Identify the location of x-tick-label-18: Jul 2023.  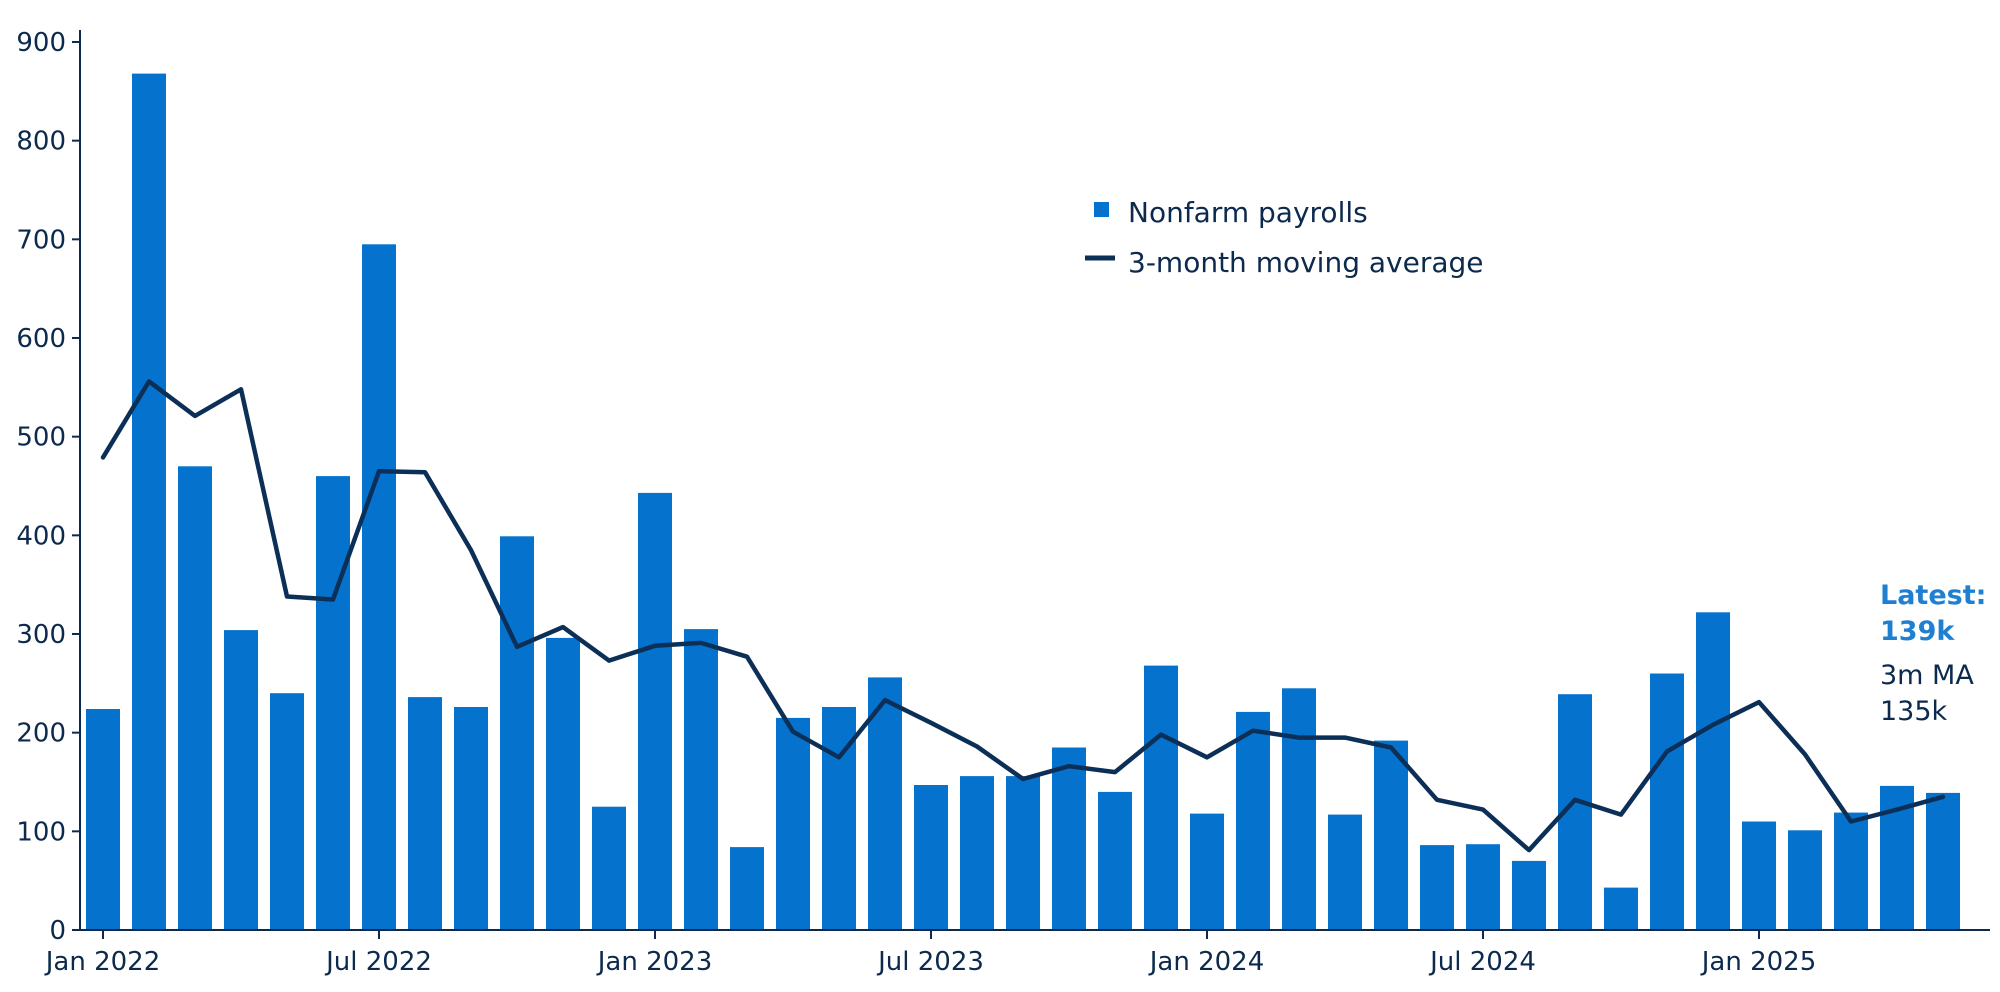
(930, 962).